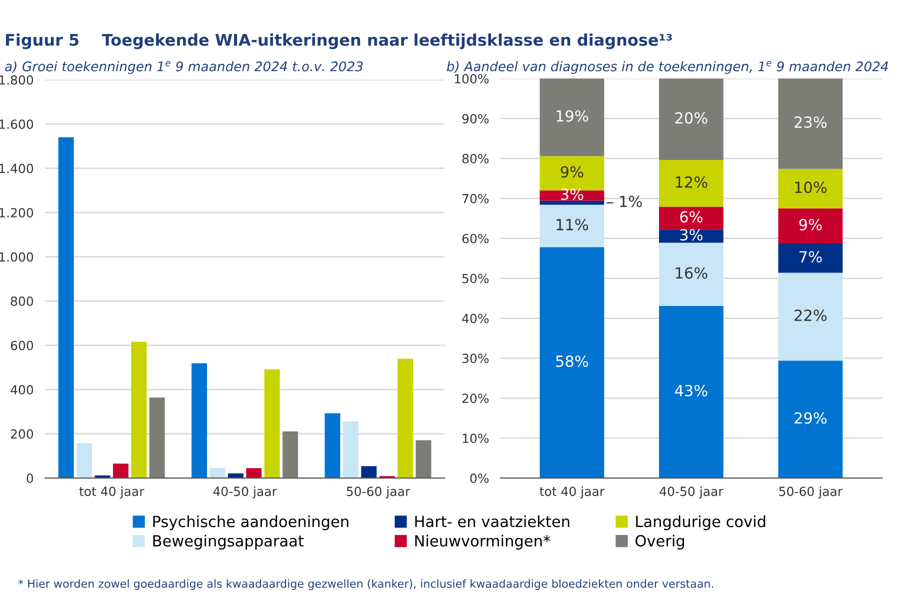  I want to click on legend-label: Nieuwvormingen*, so click(482, 542).